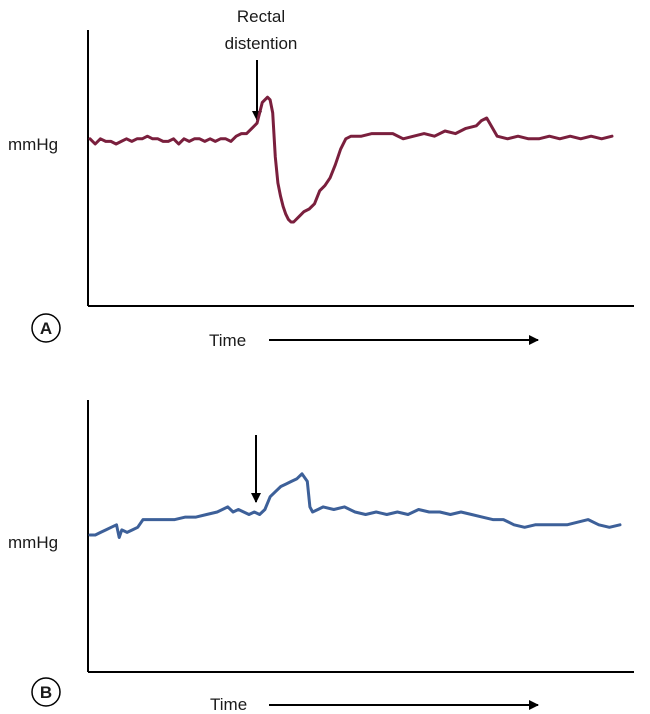  Describe the element at coordinates (227, 340) in the screenshot. I see `x-axis-label-a: Time` at that location.